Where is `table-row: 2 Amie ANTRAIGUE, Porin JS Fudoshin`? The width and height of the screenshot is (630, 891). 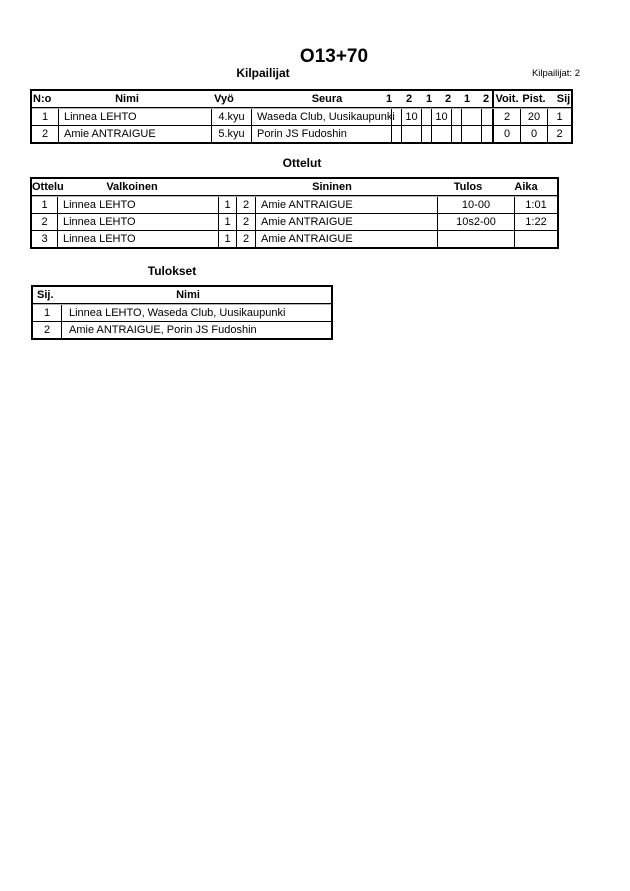 table-row: 2 Amie ANTRAIGUE, Porin JS Fudoshin is located at coordinates (182, 329).